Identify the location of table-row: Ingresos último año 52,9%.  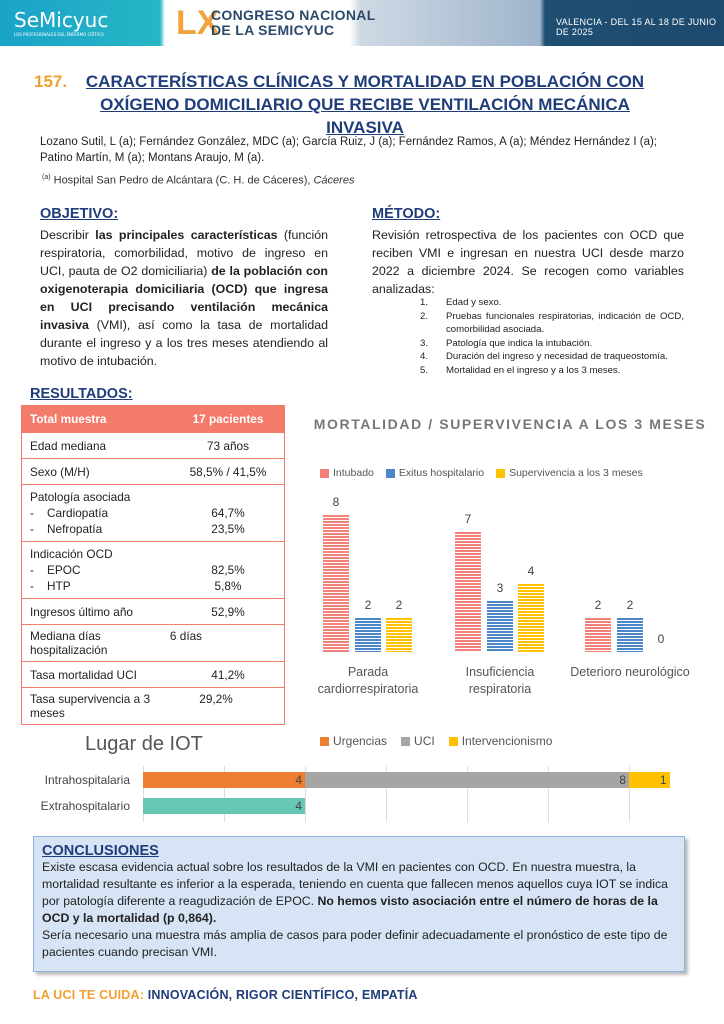
(153, 611).